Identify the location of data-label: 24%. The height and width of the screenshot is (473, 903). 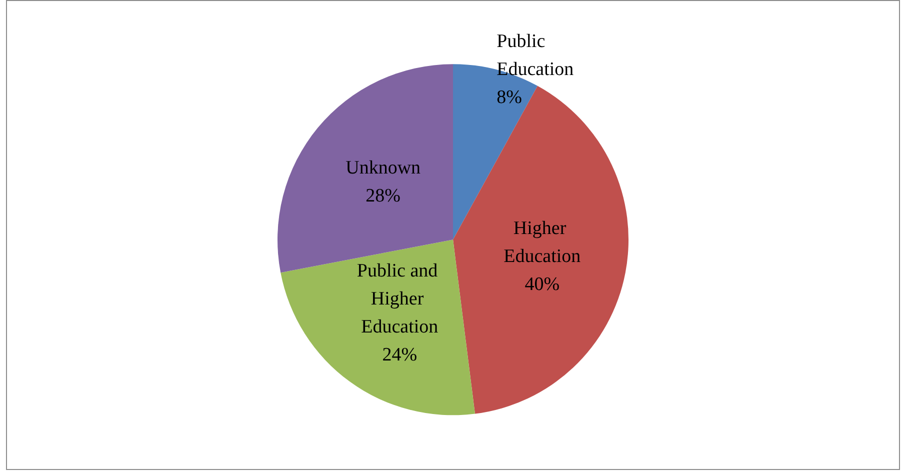
(400, 355).